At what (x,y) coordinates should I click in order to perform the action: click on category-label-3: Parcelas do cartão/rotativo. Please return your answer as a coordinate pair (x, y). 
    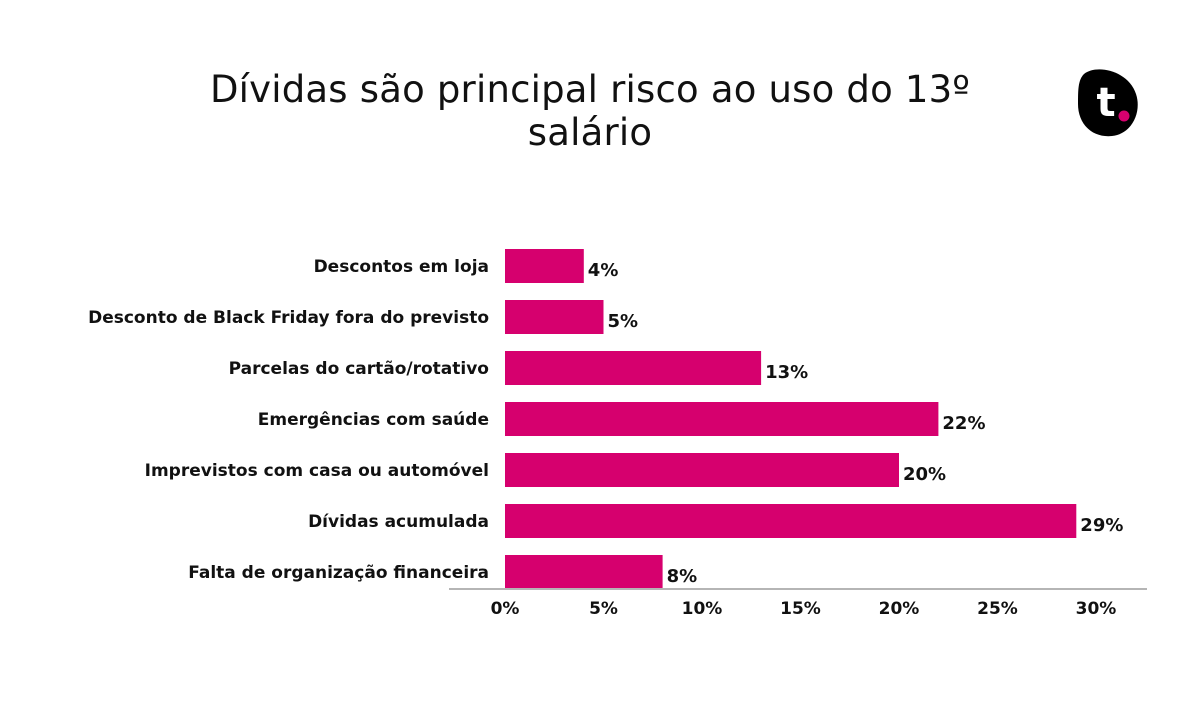
    Looking at the image, I should click on (359, 369).